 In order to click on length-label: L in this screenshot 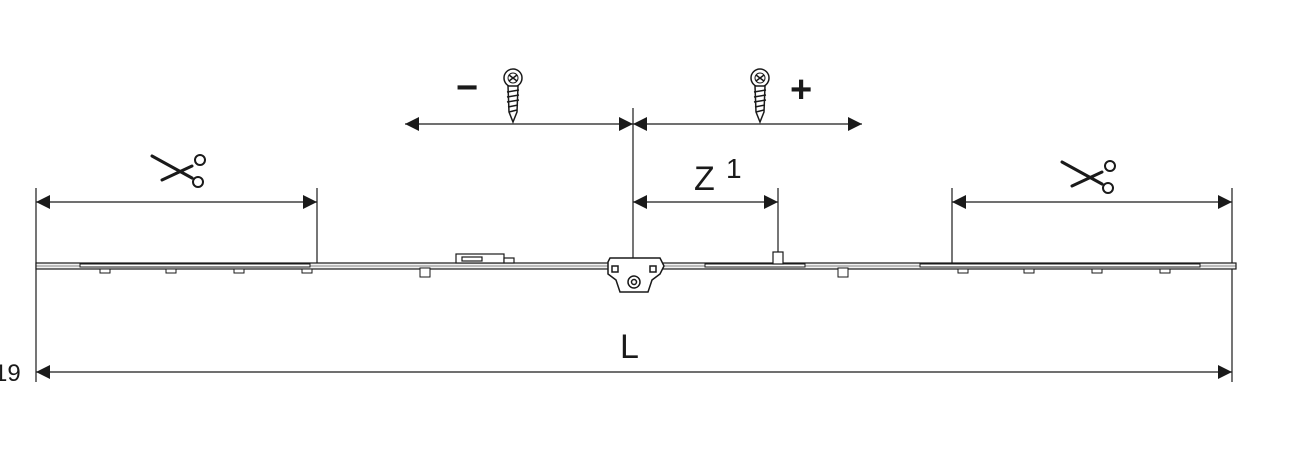, I will do `click(629, 347)`.